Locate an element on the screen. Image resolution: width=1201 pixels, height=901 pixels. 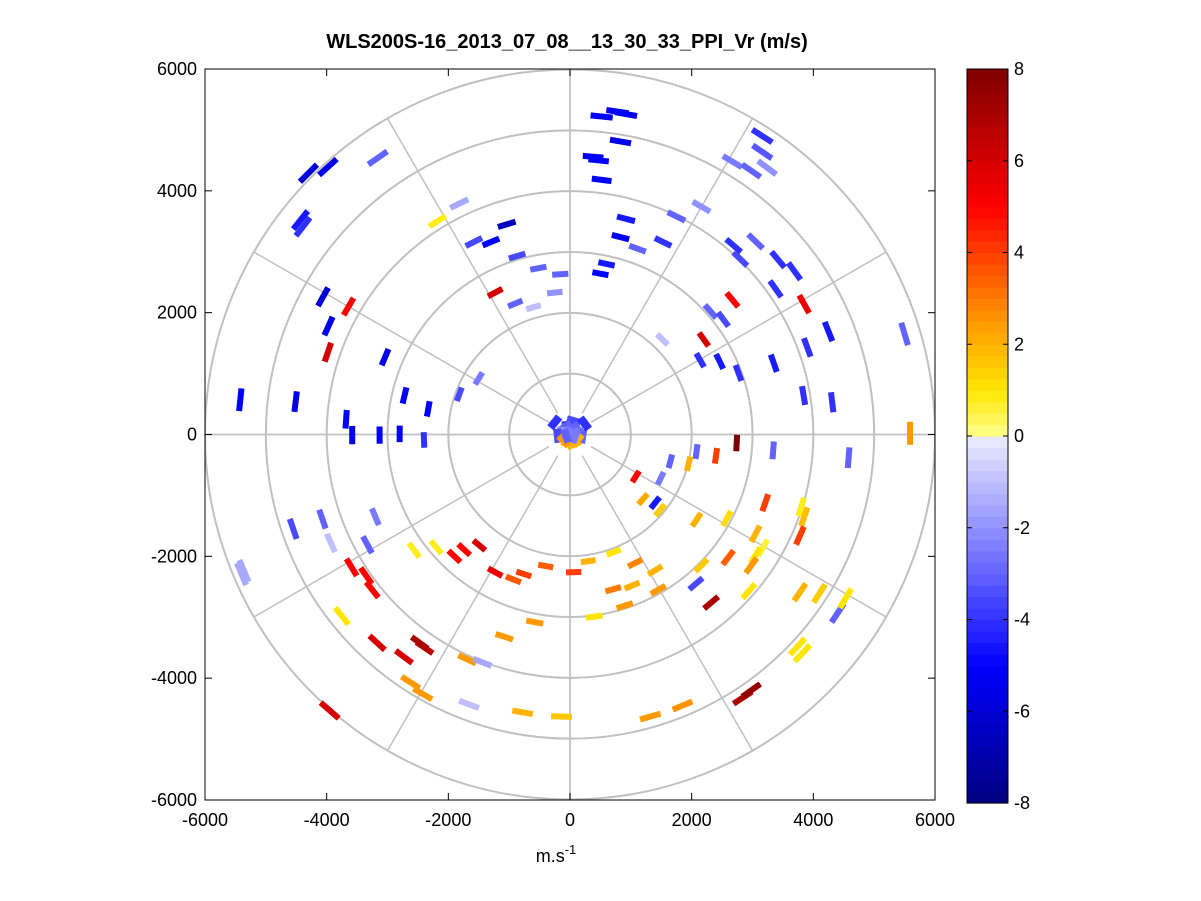
y-tick-label: -2000 is located at coordinates (174, 556).